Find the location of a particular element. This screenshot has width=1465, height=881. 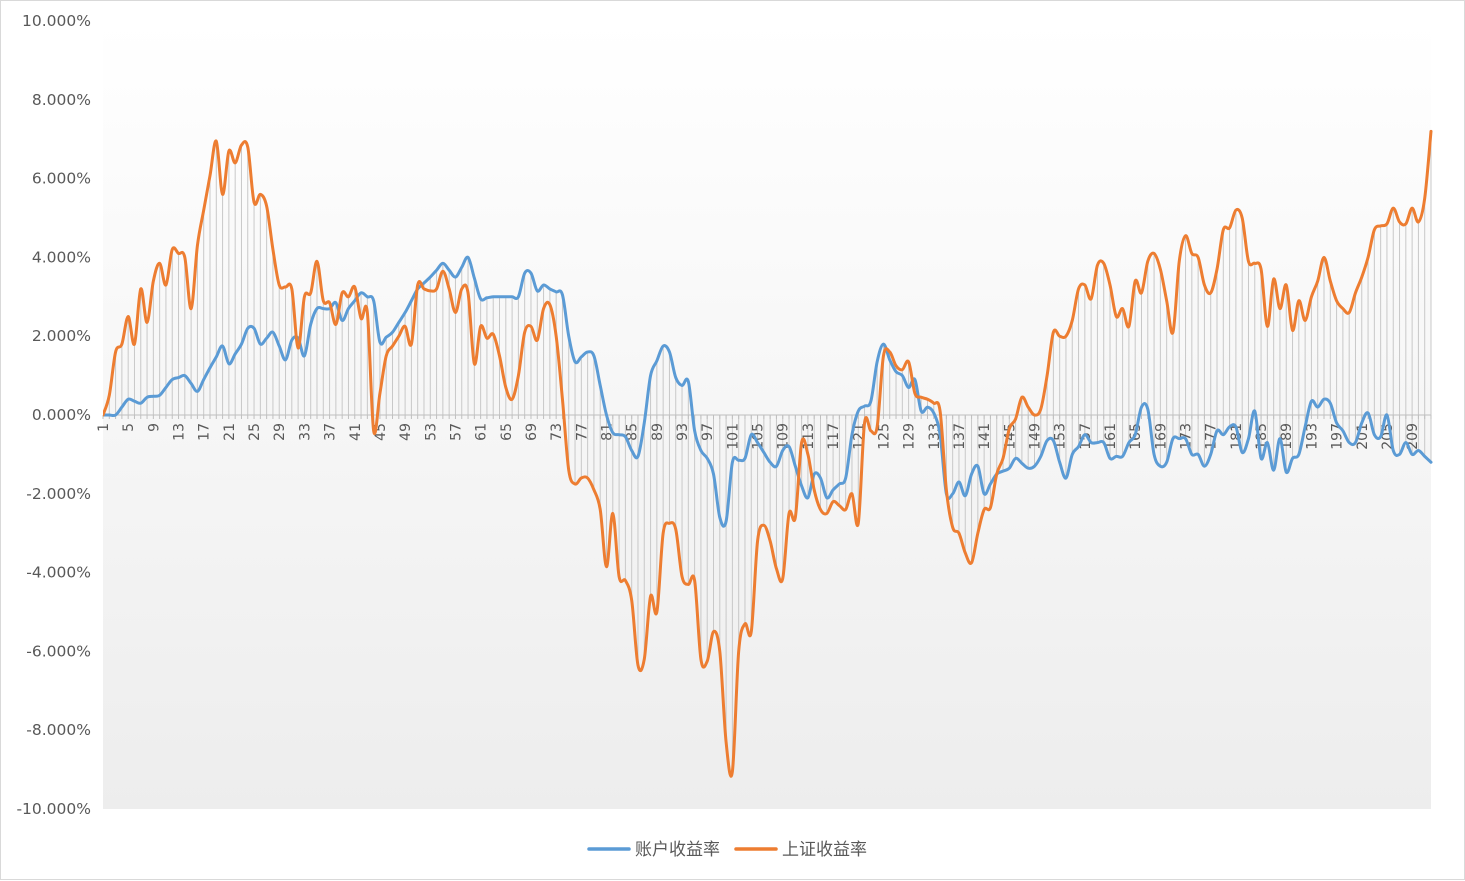

y-tick-label: -2.000% is located at coordinates (58, 494).